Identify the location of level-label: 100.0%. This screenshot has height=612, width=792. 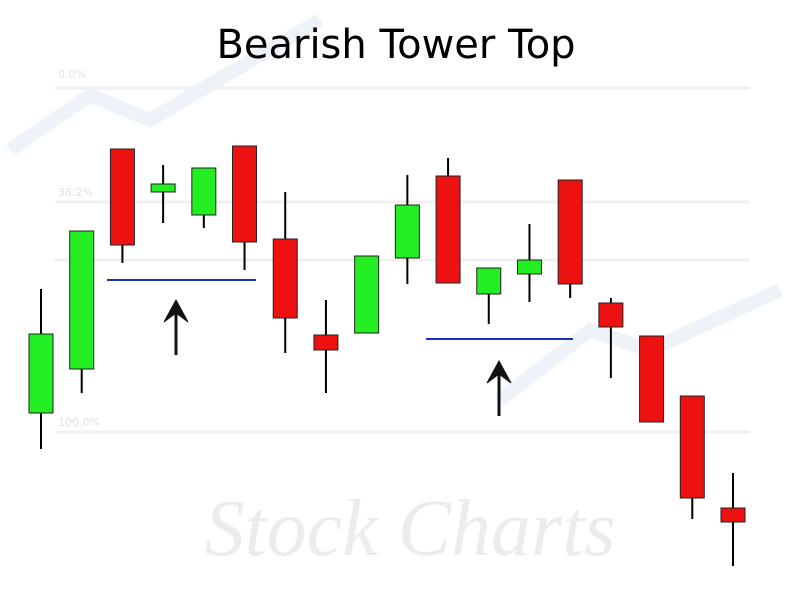
(79, 422).